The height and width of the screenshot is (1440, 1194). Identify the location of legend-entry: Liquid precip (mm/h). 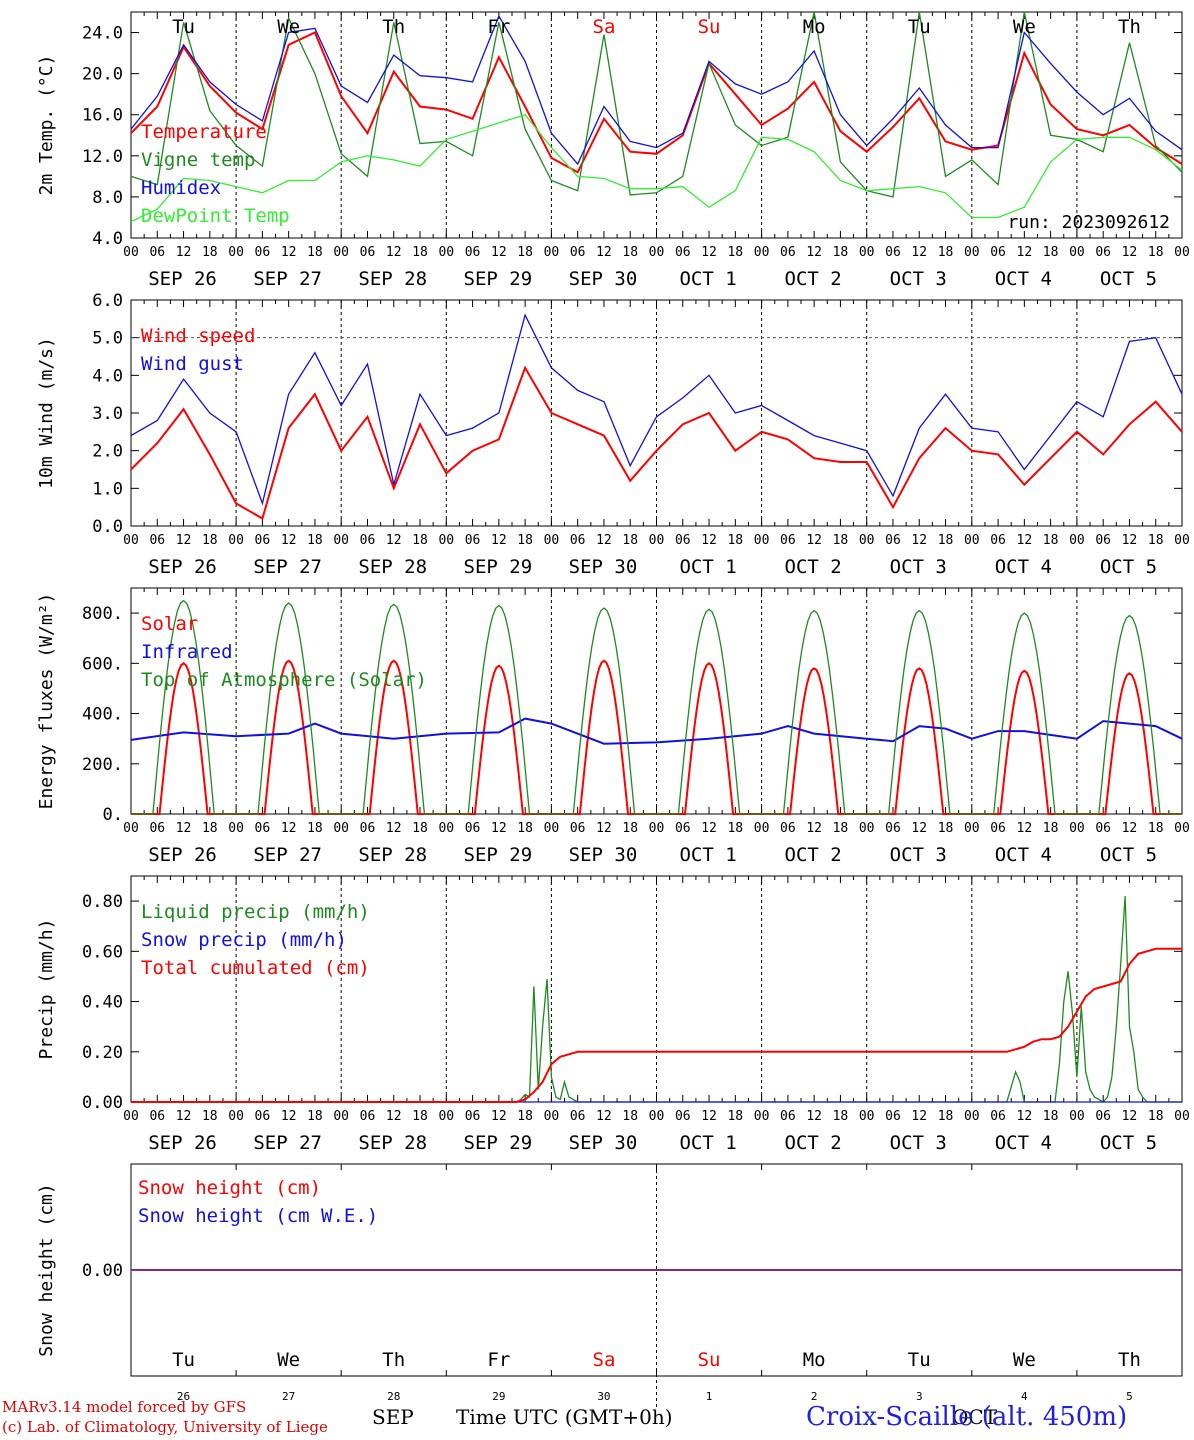
(255, 912).